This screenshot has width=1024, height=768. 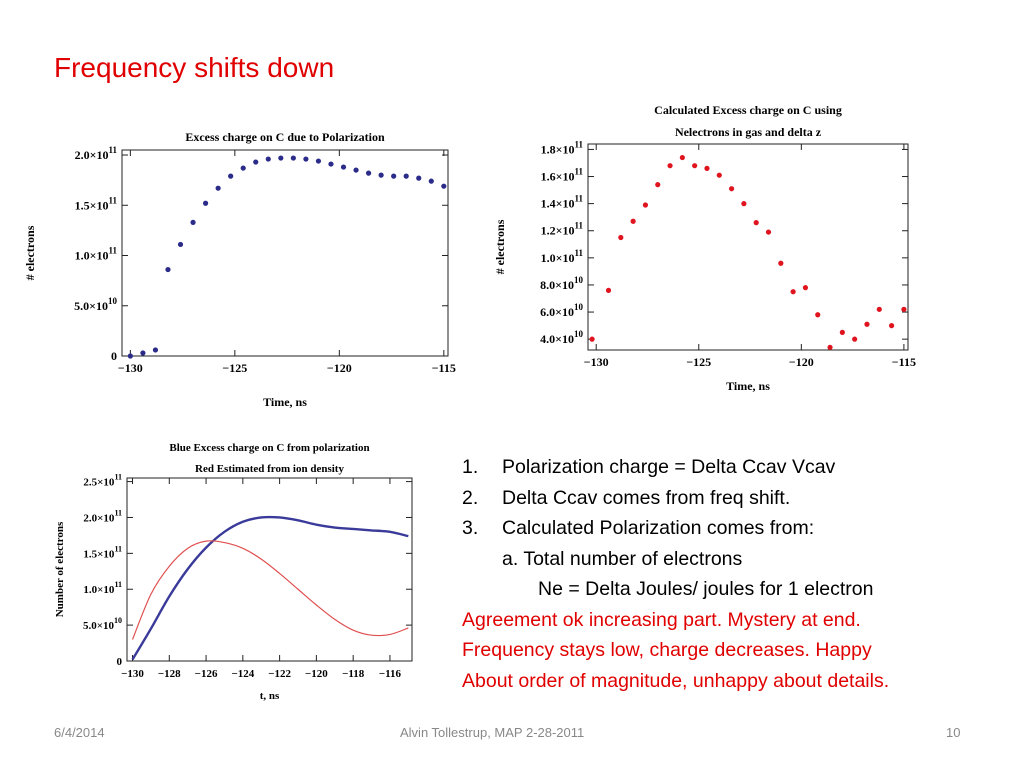 What do you see at coordinates (96, 203) in the screenshot?
I see `y-tick-label: 1.5×10¹¹` at bounding box center [96, 203].